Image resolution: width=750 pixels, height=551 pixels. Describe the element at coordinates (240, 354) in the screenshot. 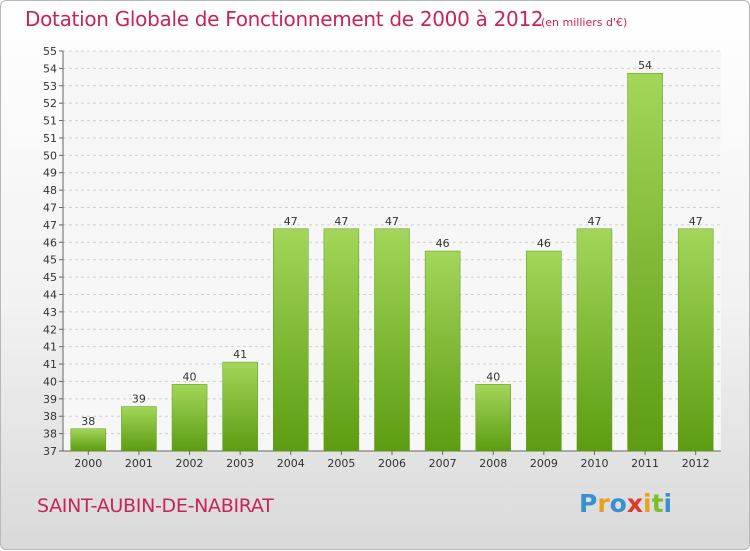

I see `bar-value-label: 41` at that location.